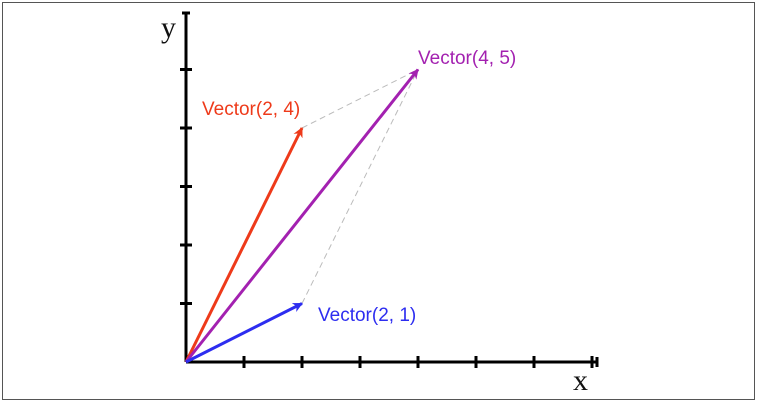 This screenshot has height=404, width=759. What do you see at coordinates (420, 362) in the screenshot?
I see `x-axis-ticks` at bounding box center [420, 362].